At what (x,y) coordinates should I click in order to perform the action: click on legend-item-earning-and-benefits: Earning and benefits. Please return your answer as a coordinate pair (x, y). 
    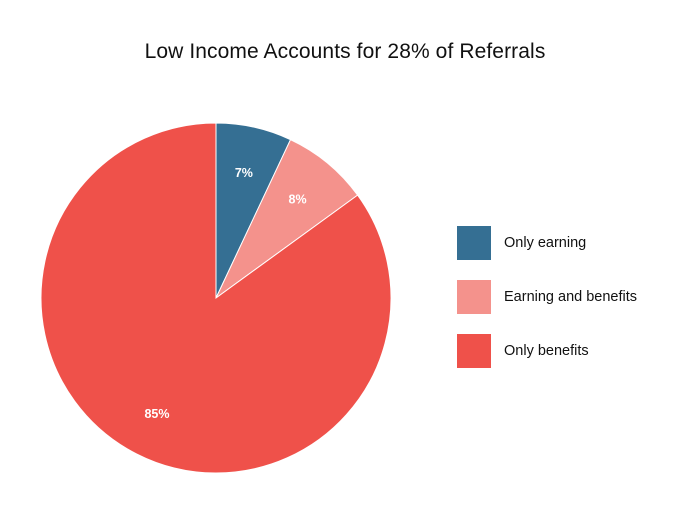
    Looking at the image, I should click on (547, 297).